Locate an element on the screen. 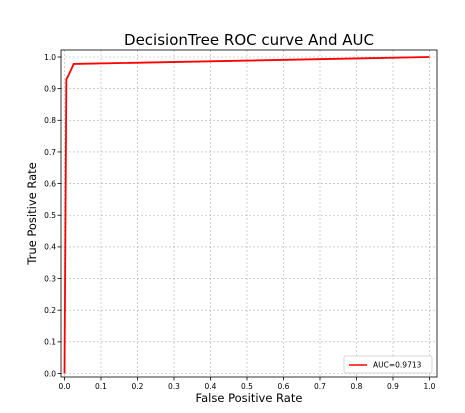  y-tick-label: 0.4 is located at coordinates (50, 247).